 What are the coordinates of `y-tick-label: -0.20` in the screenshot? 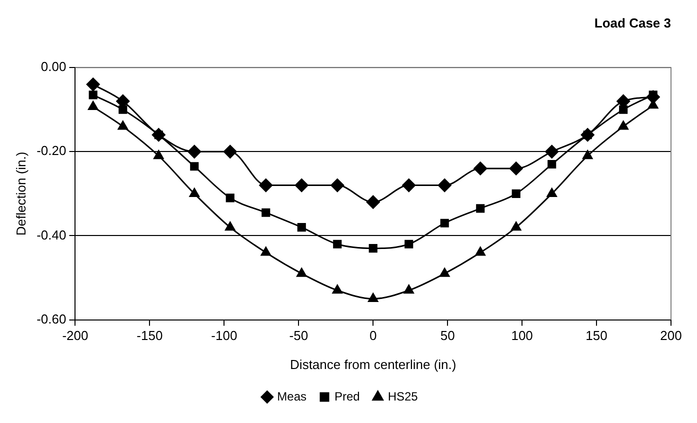 It's located at (51, 150).